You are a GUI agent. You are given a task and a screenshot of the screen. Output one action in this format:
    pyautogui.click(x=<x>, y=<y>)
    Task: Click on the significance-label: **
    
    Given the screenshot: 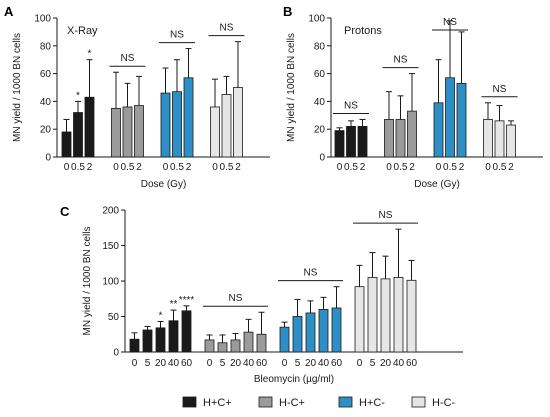 What is the action you would take?
    pyautogui.click(x=174, y=304)
    